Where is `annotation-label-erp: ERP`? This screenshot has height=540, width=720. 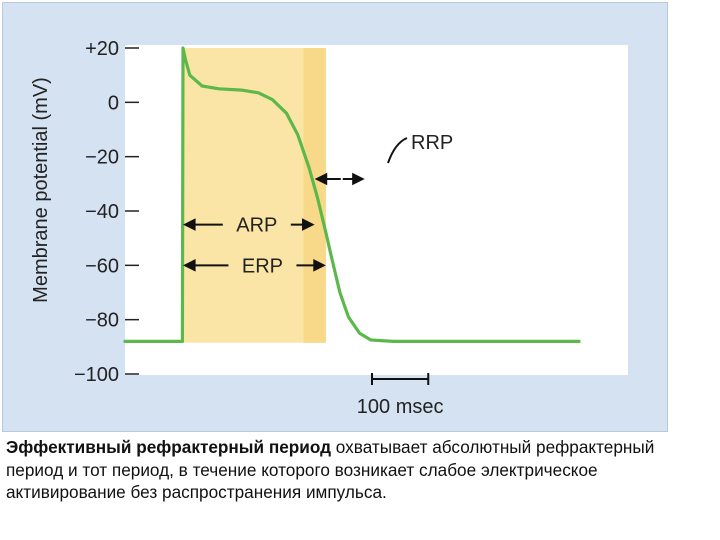 annotation-label-erp: ERP is located at coordinates (262, 266).